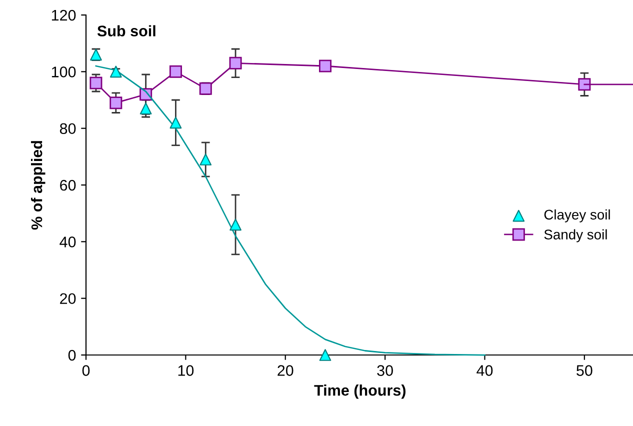 The width and height of the screenshot is (633, 426). What do you see at coordinates (577, 215) in the screenshot?
I see `legend-label: Clayey soil` at bounding box center [577, 215].